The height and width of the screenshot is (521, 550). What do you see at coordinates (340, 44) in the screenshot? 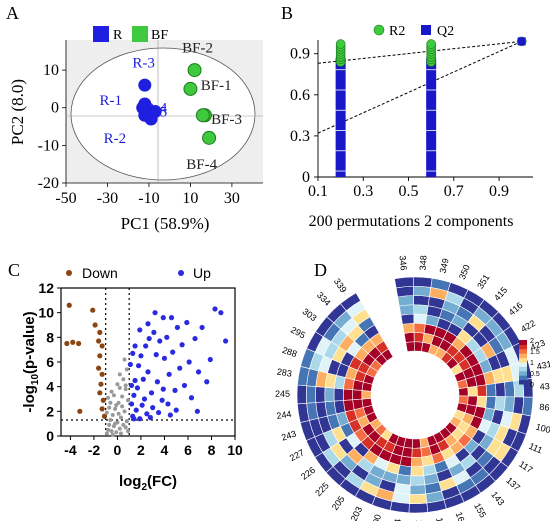
I see `perm-r2-point` at bounding box center [340, 44].